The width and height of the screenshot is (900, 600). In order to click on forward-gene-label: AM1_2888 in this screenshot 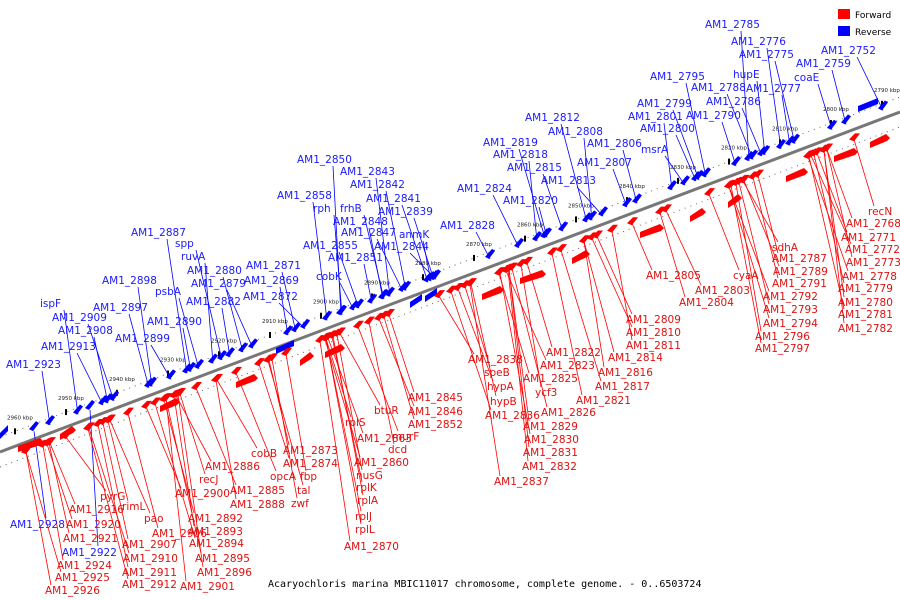, I will do `click(257, 505)`.